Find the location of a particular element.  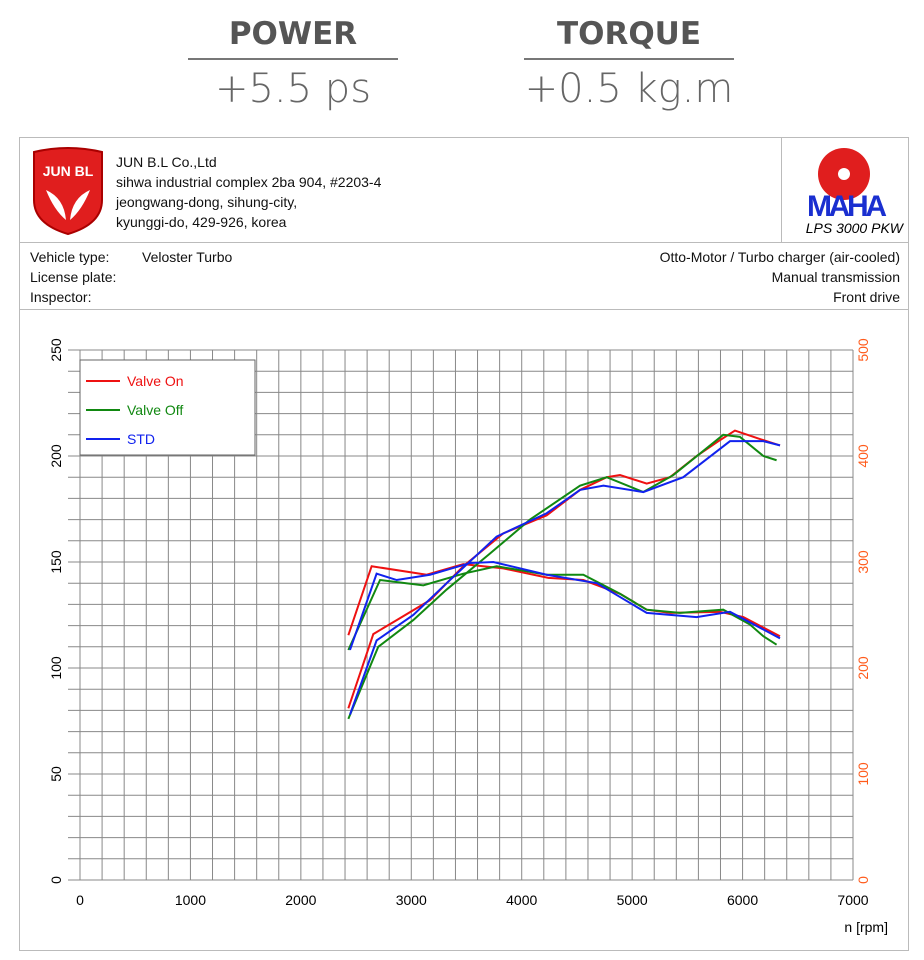

x-tick-label: 5000 is located at coordinates (632, 900).